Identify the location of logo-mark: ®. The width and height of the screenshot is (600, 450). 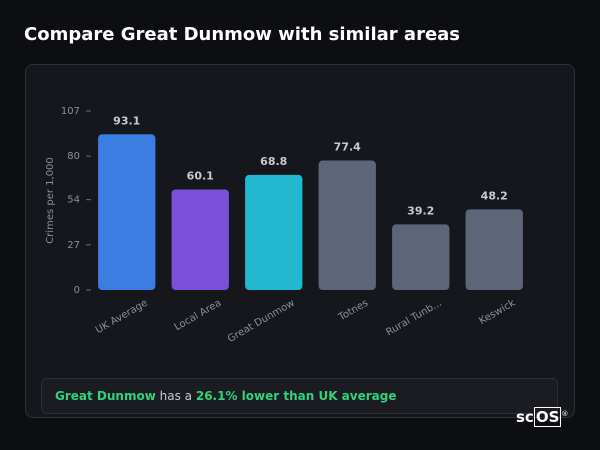
(565, 414).